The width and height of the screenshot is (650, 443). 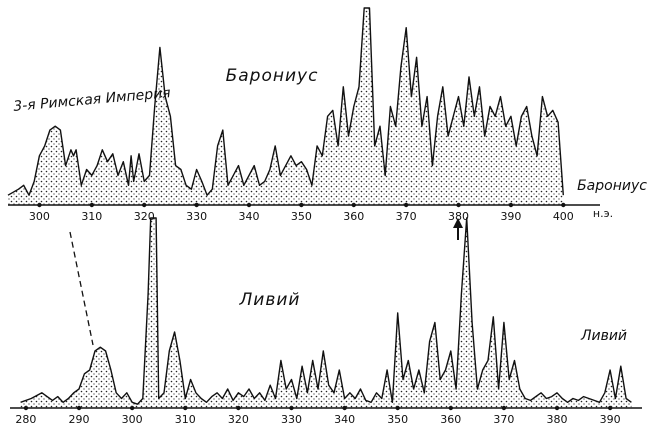 What do you see at coordinates (270, 300) in the screenshot?
I see `chart-title: Ливий` at bounding box center [270, 300].